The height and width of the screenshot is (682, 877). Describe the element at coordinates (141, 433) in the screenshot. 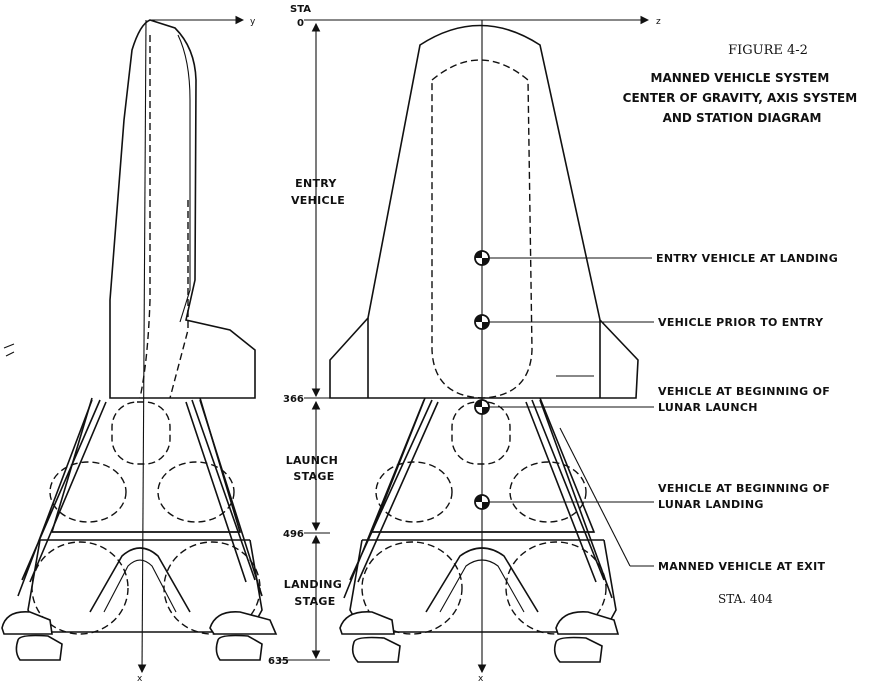

I see `side-tank-upper` at that location.